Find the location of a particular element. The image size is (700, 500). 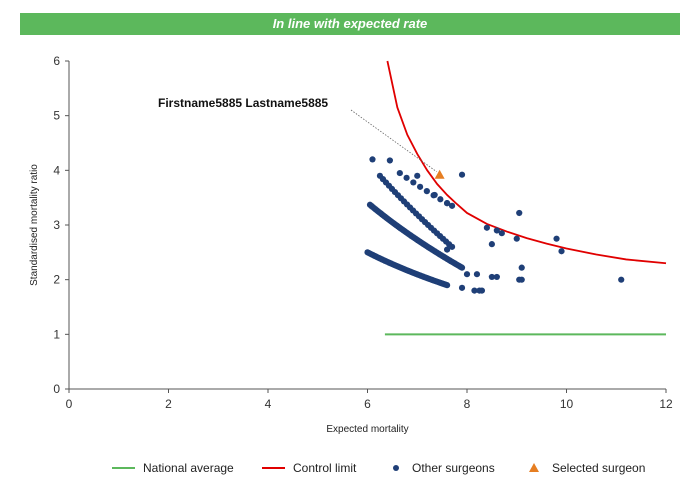

legend-label-selected: Selected surgeon is located at coordinates (598, 468).